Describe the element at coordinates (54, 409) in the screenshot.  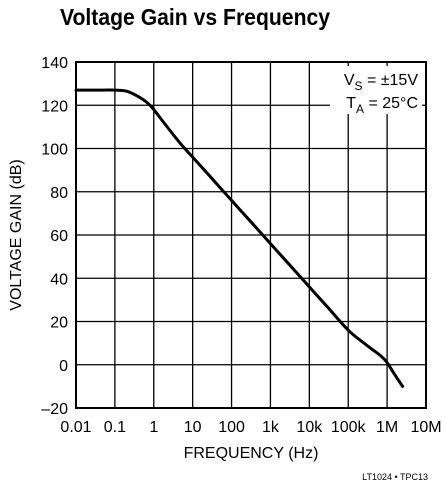
I see `y-tick-label: –20` at that location.